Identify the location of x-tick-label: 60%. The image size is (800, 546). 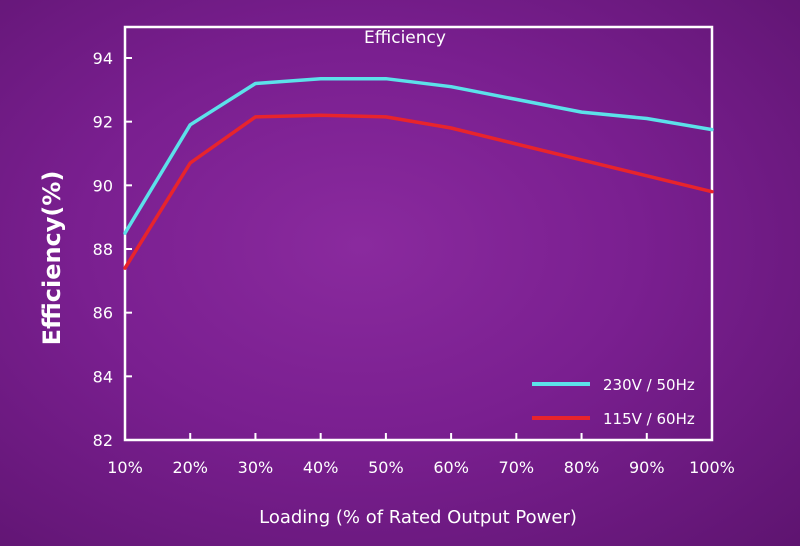
(451, 467).